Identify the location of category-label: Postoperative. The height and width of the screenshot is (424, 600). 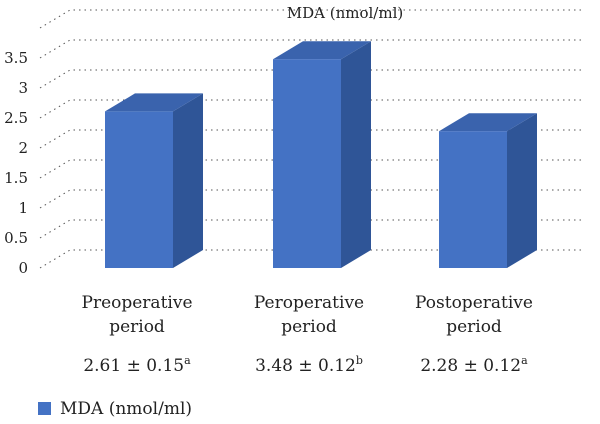
(474, 303).